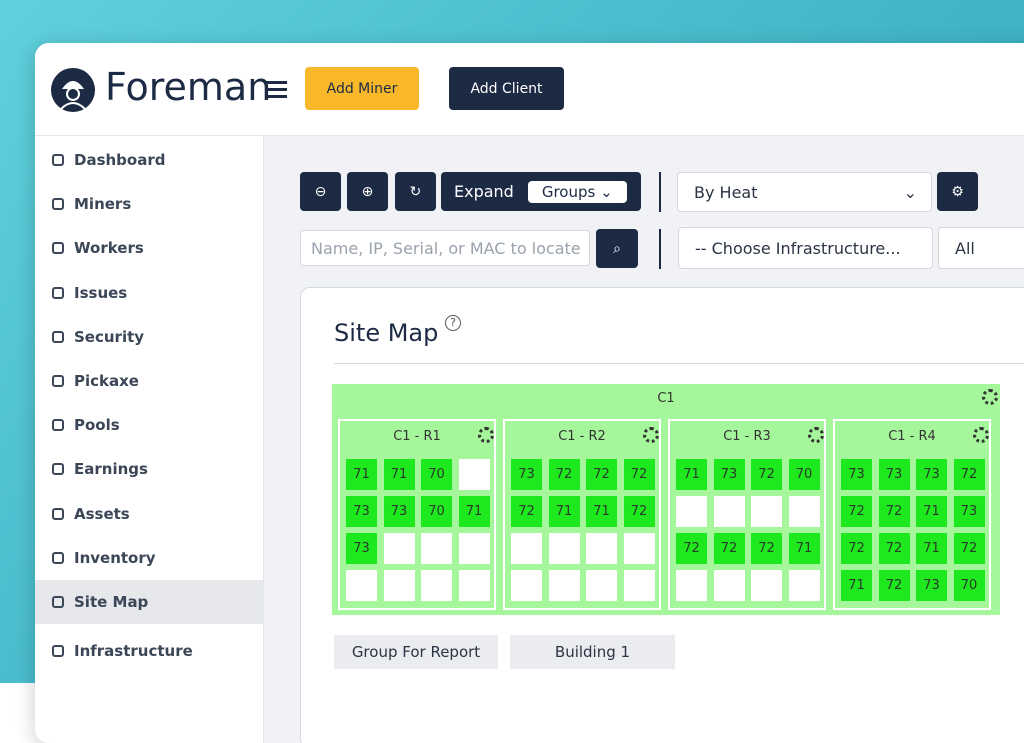  I want to click on menu-toggle, so click(276, 90).